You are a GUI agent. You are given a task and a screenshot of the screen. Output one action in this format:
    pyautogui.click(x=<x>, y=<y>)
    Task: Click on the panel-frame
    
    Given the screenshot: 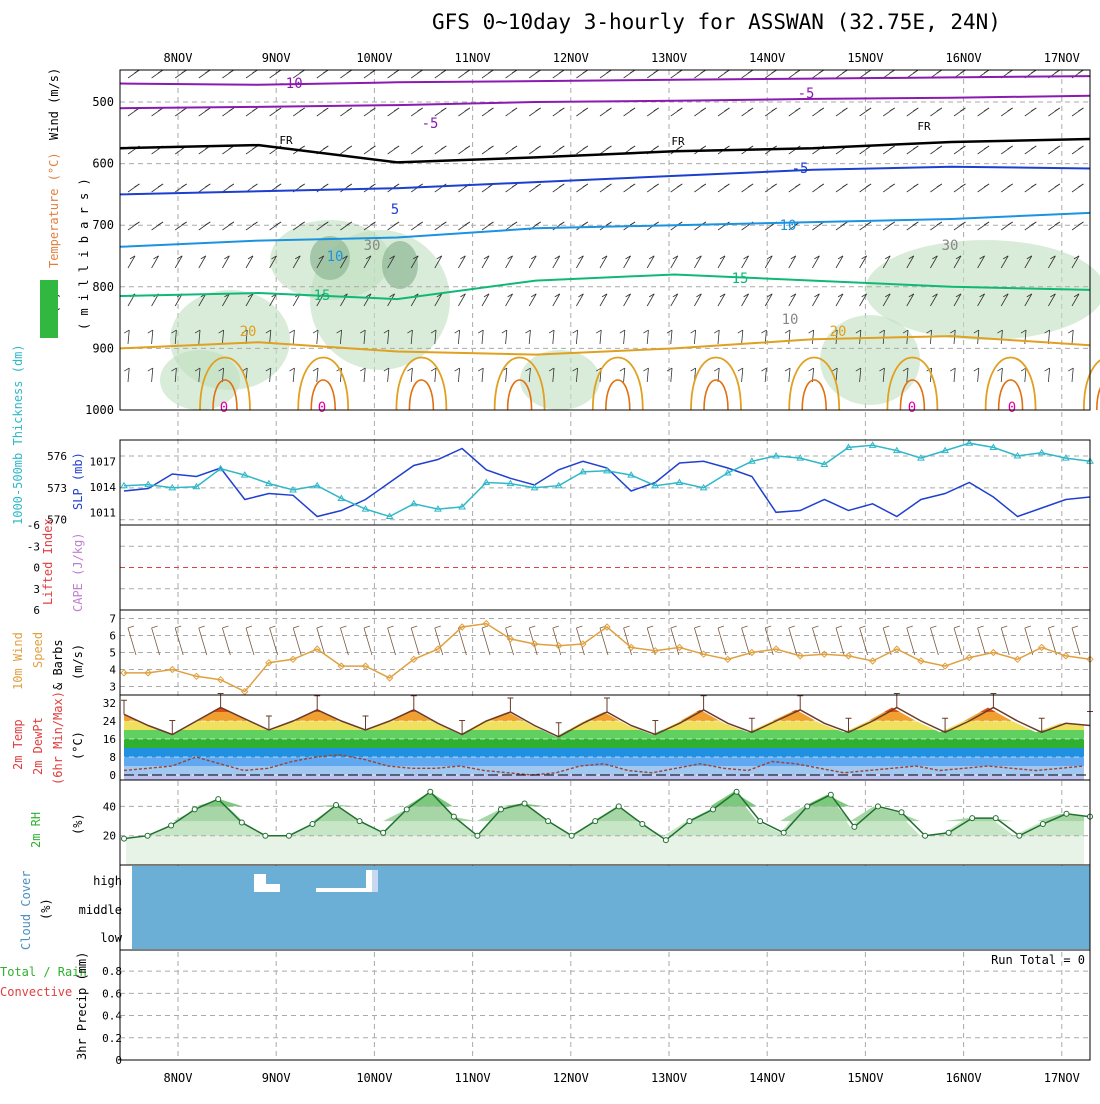 What is the action you would take?
    pyautogui.click(x=605, y=1005)
    